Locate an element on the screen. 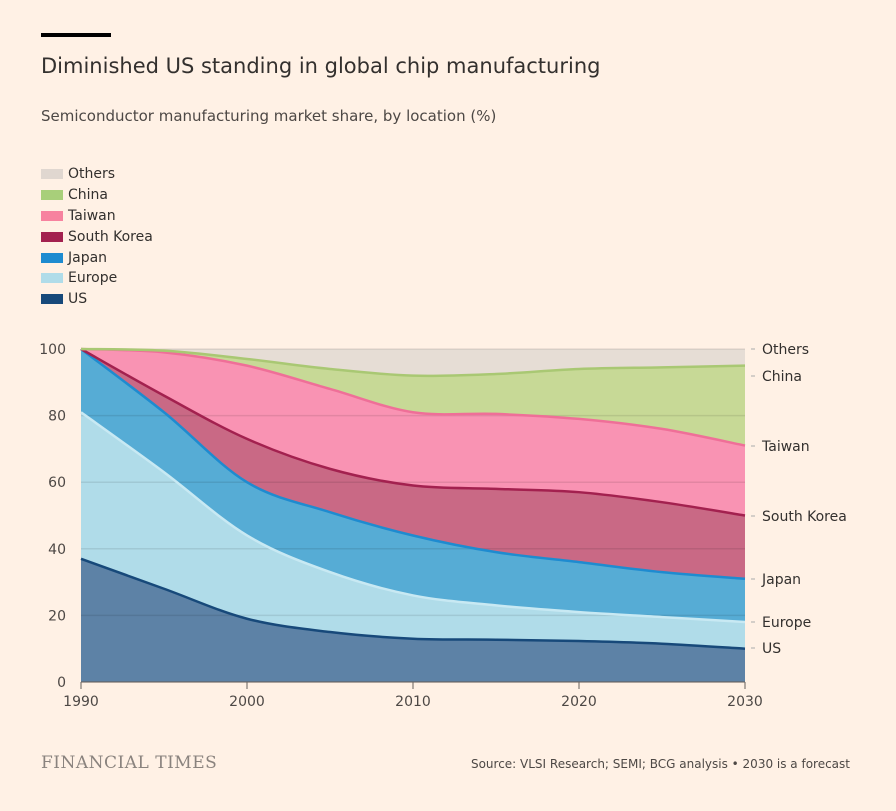 This screenshot has width=896, height=811. line-taiwan is located at coordinates (413, 397).